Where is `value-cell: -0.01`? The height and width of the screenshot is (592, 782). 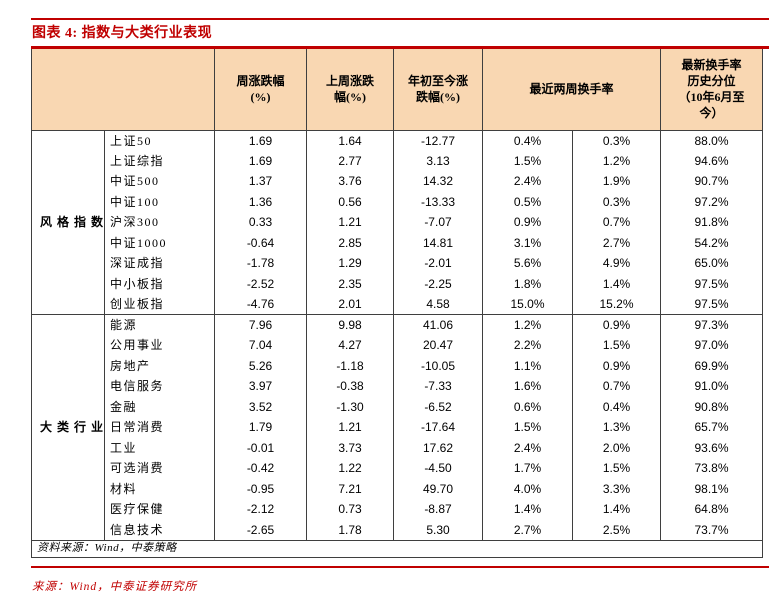 value-cell: -0.01 is located at coordinates (260, 447).